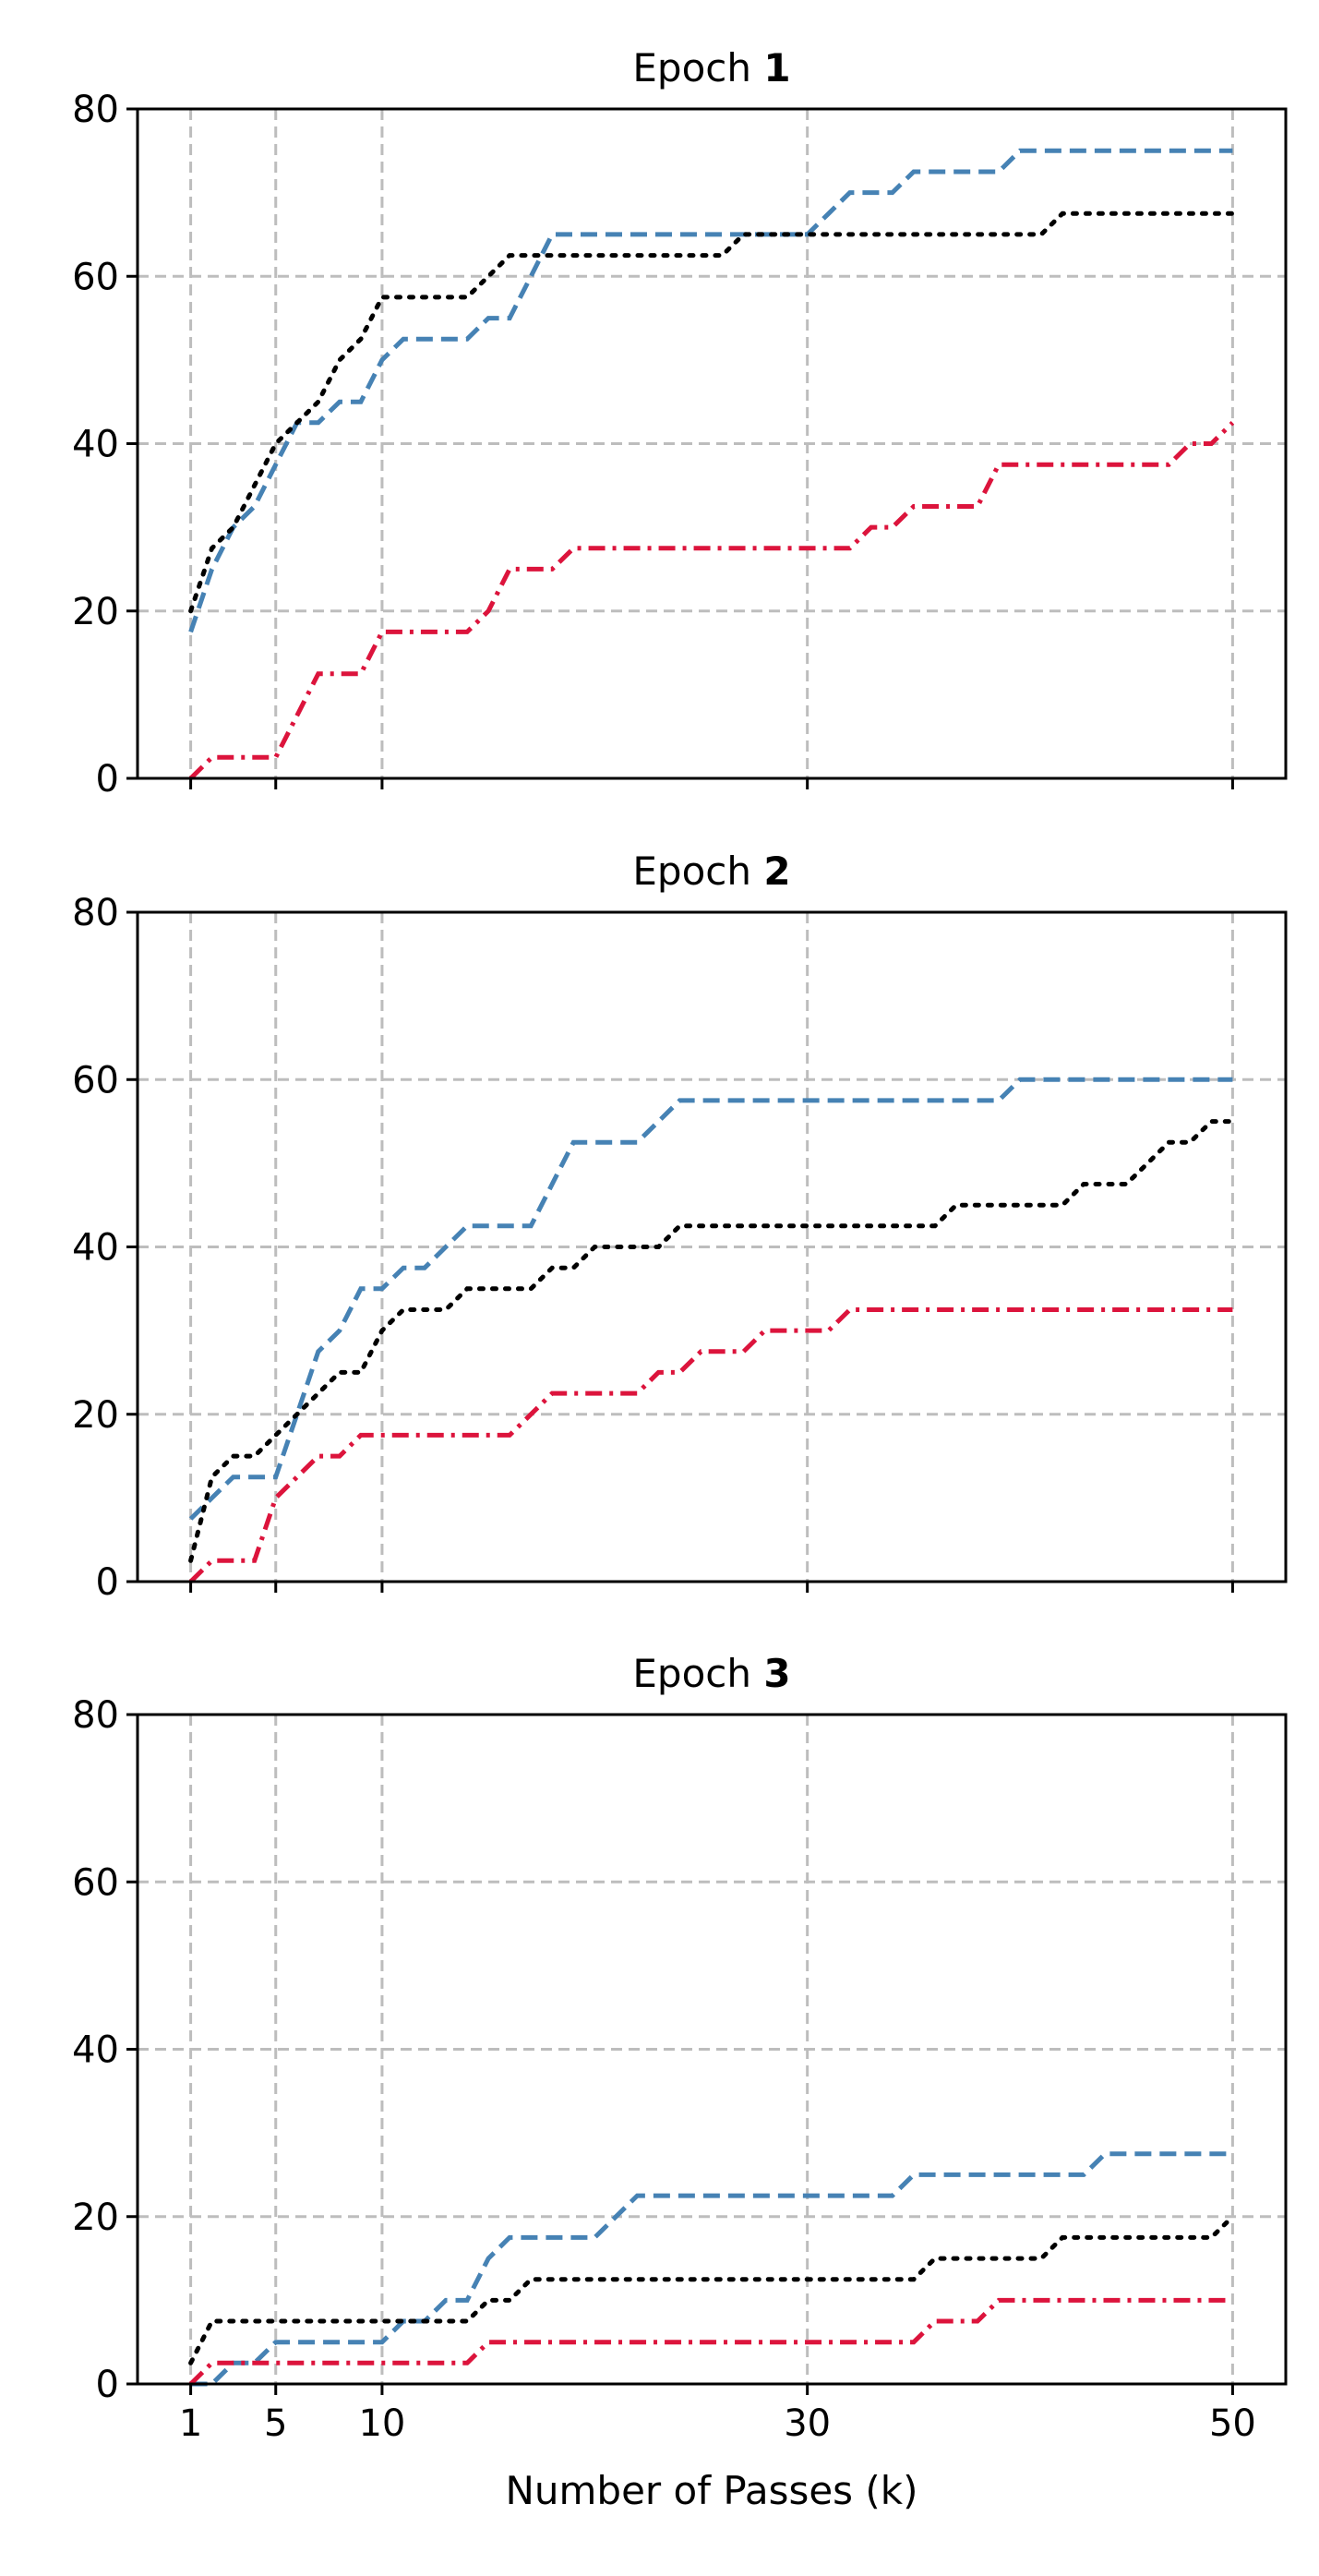  What do you see at coordinates (1232, 2423) in the screenshot?
I see `x-tick-label: 50` at bounding box center [1232, 2423].